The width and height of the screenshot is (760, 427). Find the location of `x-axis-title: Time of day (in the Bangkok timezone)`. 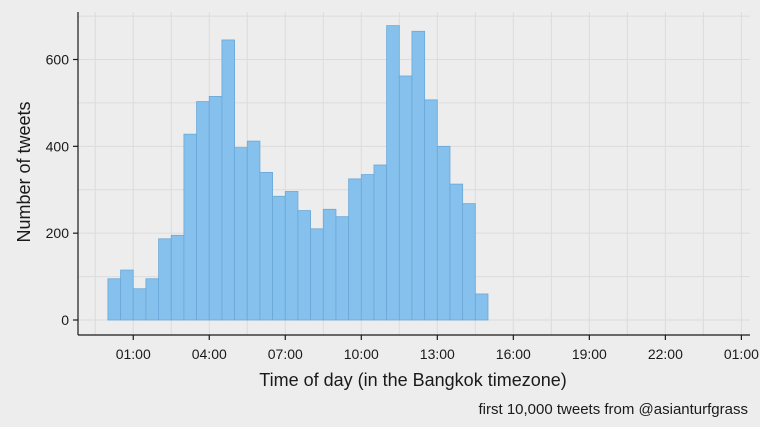

x-axis-title: Time of day (in the Bangkok timezone) is located at coordinates (412, 380).